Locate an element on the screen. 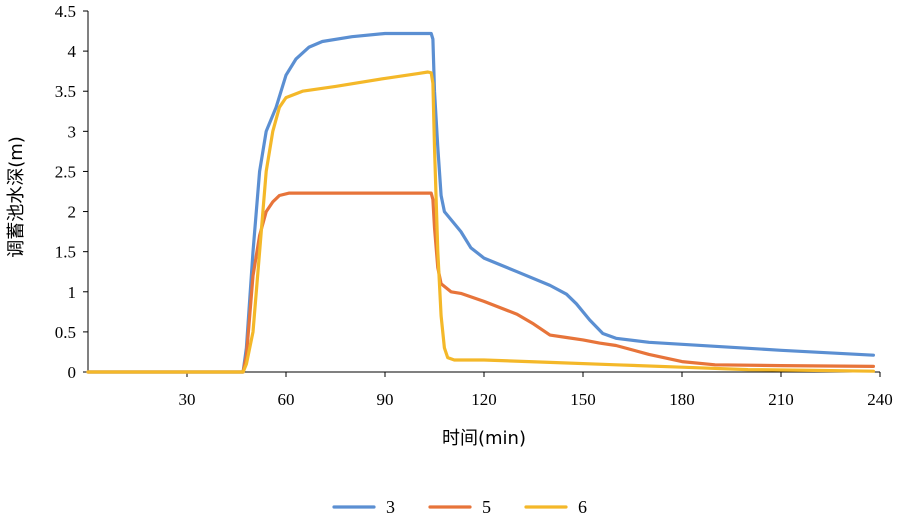 The image size is (903, 521). legend-label-6: 6 is located at coordinates (582, 507).